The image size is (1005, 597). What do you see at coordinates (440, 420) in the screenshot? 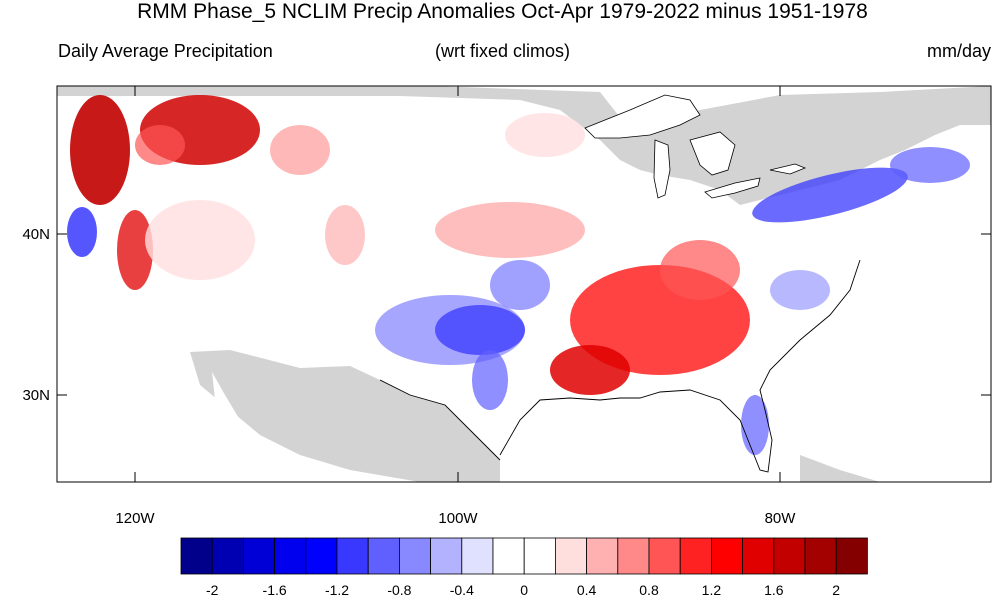
I see `border-mexico` at bounding box center [440, 420].